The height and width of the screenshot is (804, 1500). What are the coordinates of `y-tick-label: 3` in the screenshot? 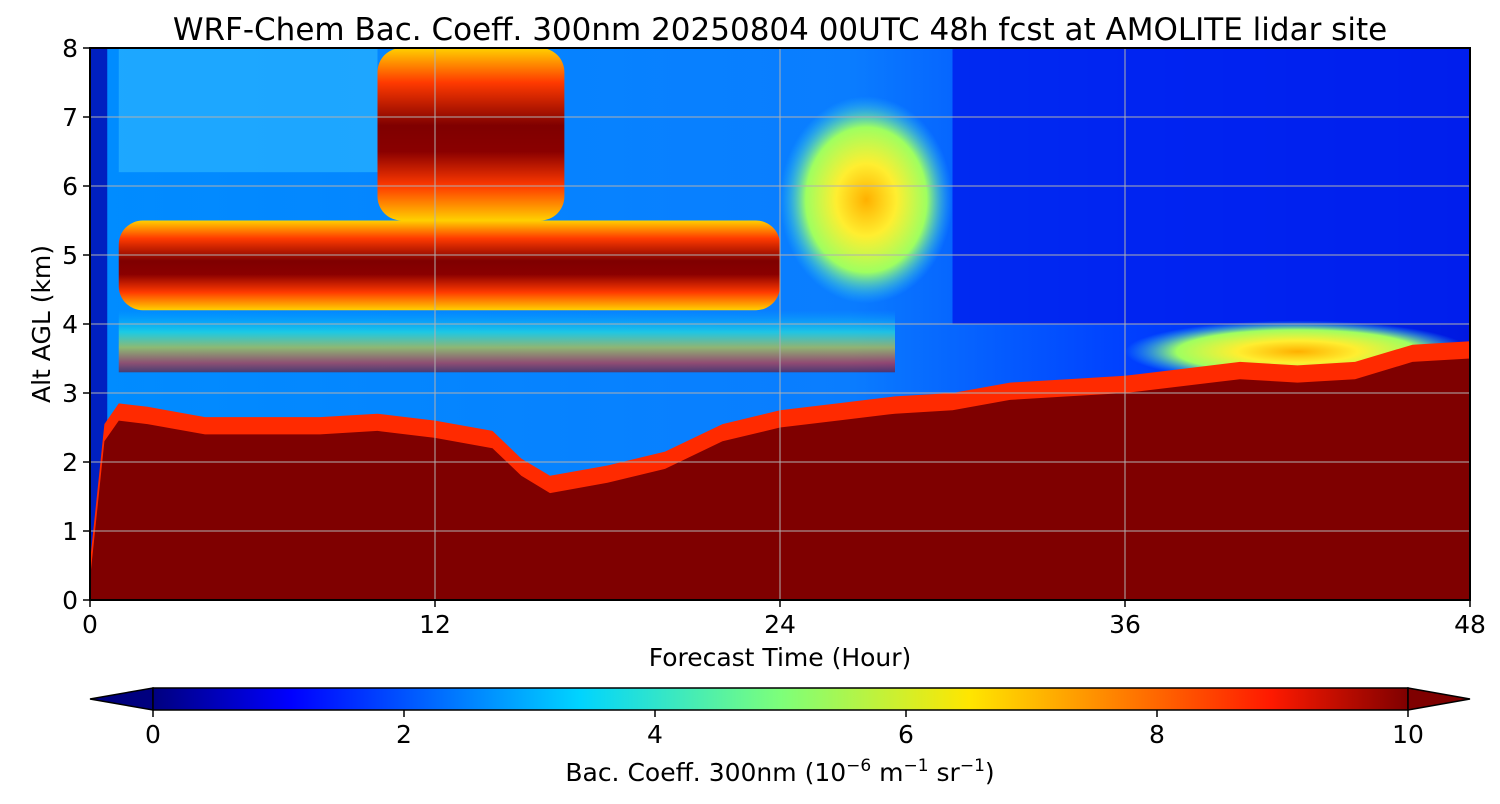 It's located at (70, 393).